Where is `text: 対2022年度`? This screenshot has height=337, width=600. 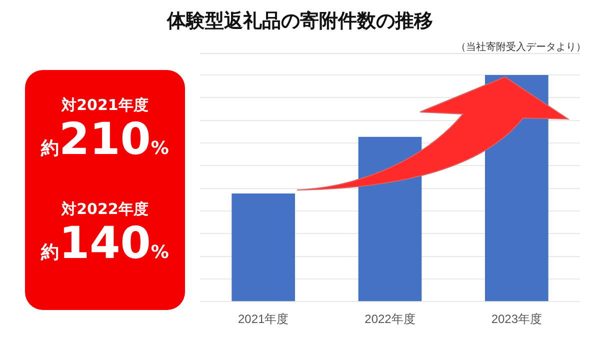
text: 対2022年度 is located at coordinates (105, 209).